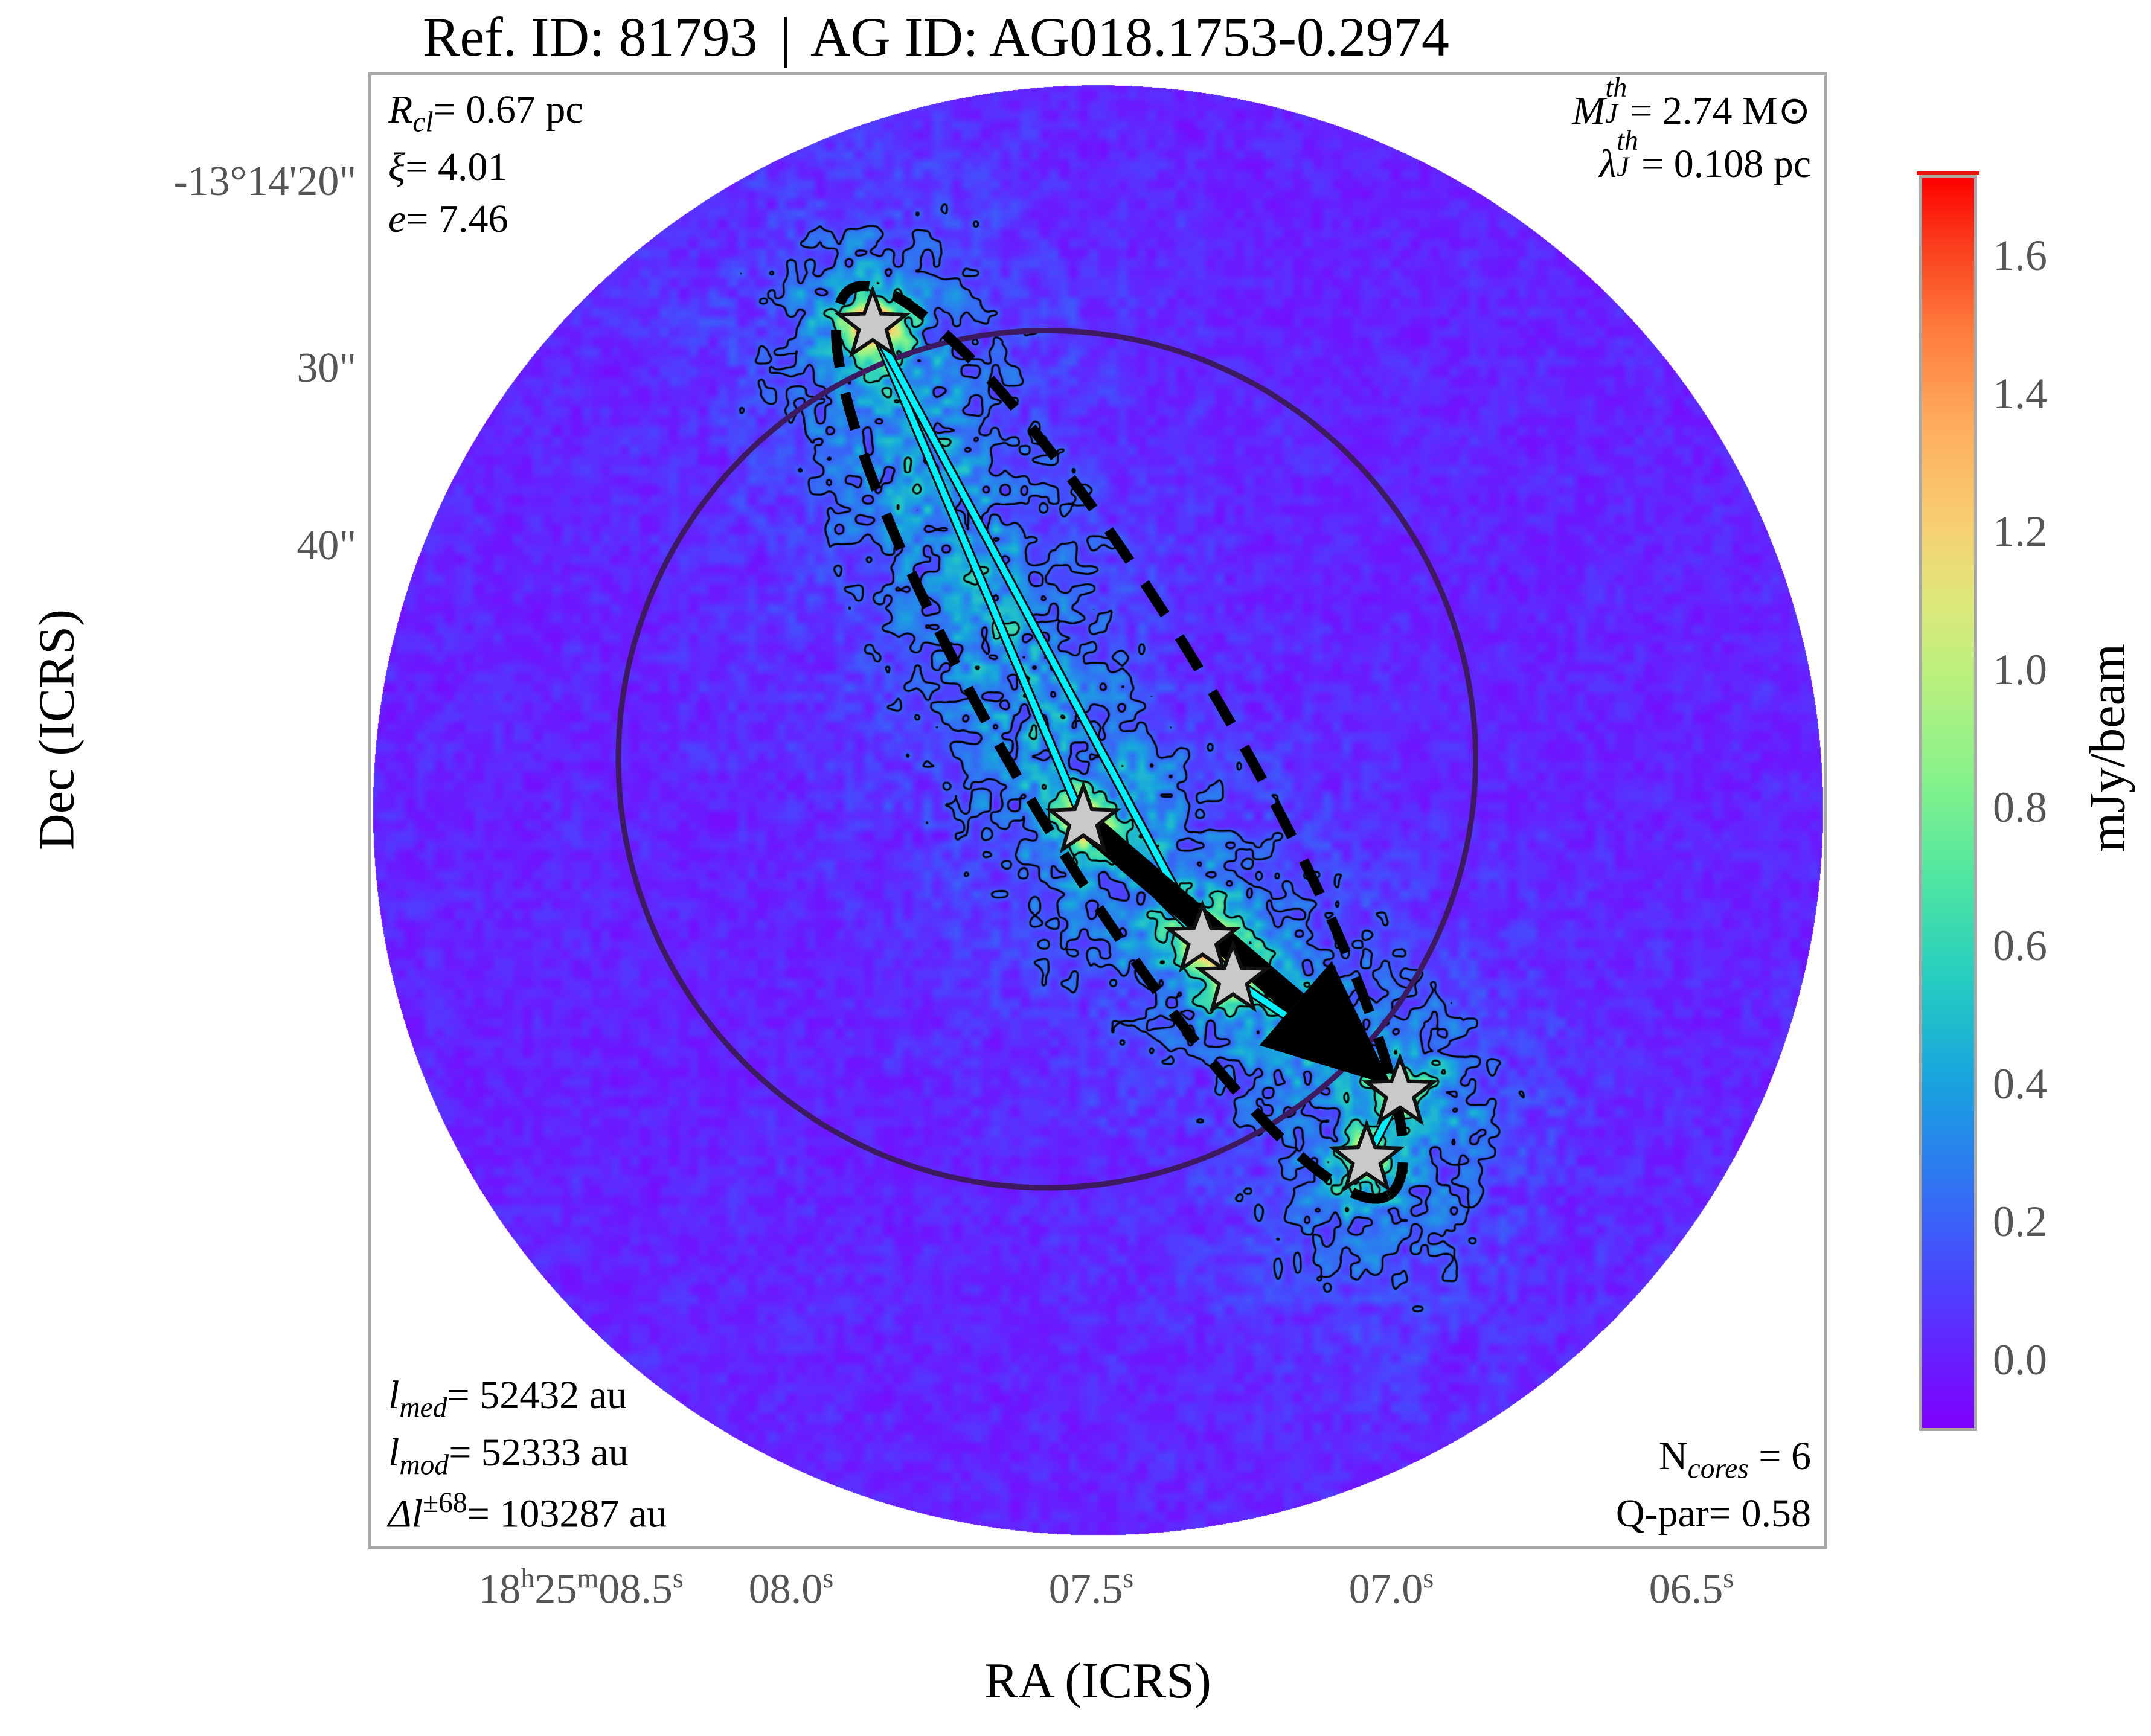 The image size is (2151, 1736). What do you see at coordinates (1653, 163) in the screenshot?
I see `lambdajeans-equals: =` at bounding box center [1653, 163].